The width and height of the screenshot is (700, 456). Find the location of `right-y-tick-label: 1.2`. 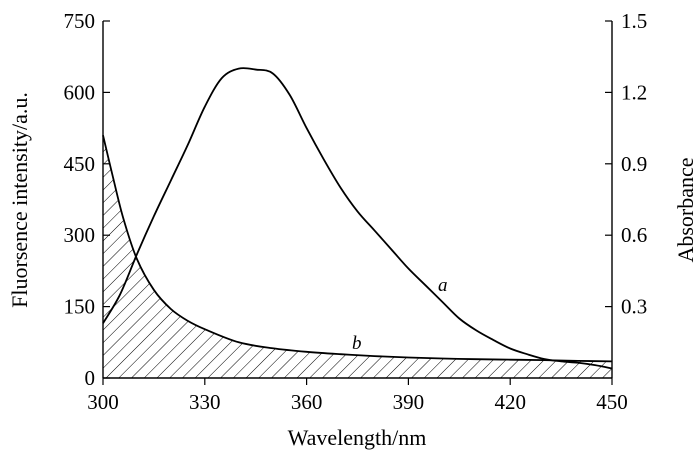

right-y-tick-label: 1.2 is located at coordinates (634, 92).